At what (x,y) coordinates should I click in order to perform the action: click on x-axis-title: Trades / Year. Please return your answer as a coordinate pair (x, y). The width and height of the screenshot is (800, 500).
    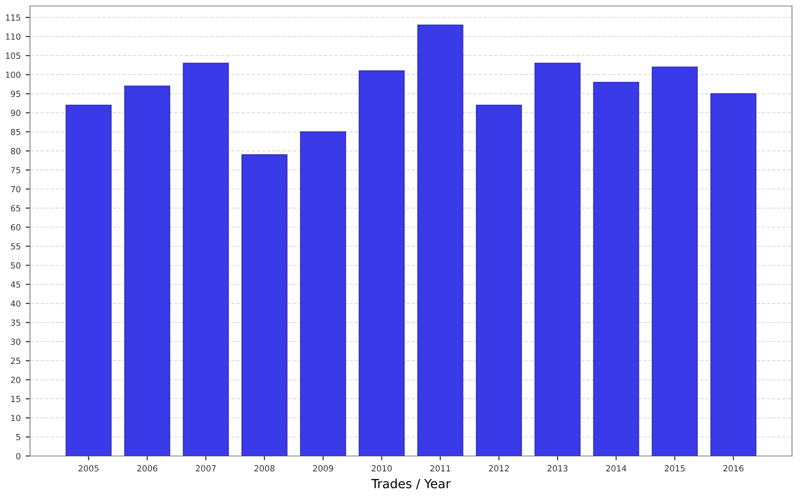
    Looking at the image, I should click on (411, 484).